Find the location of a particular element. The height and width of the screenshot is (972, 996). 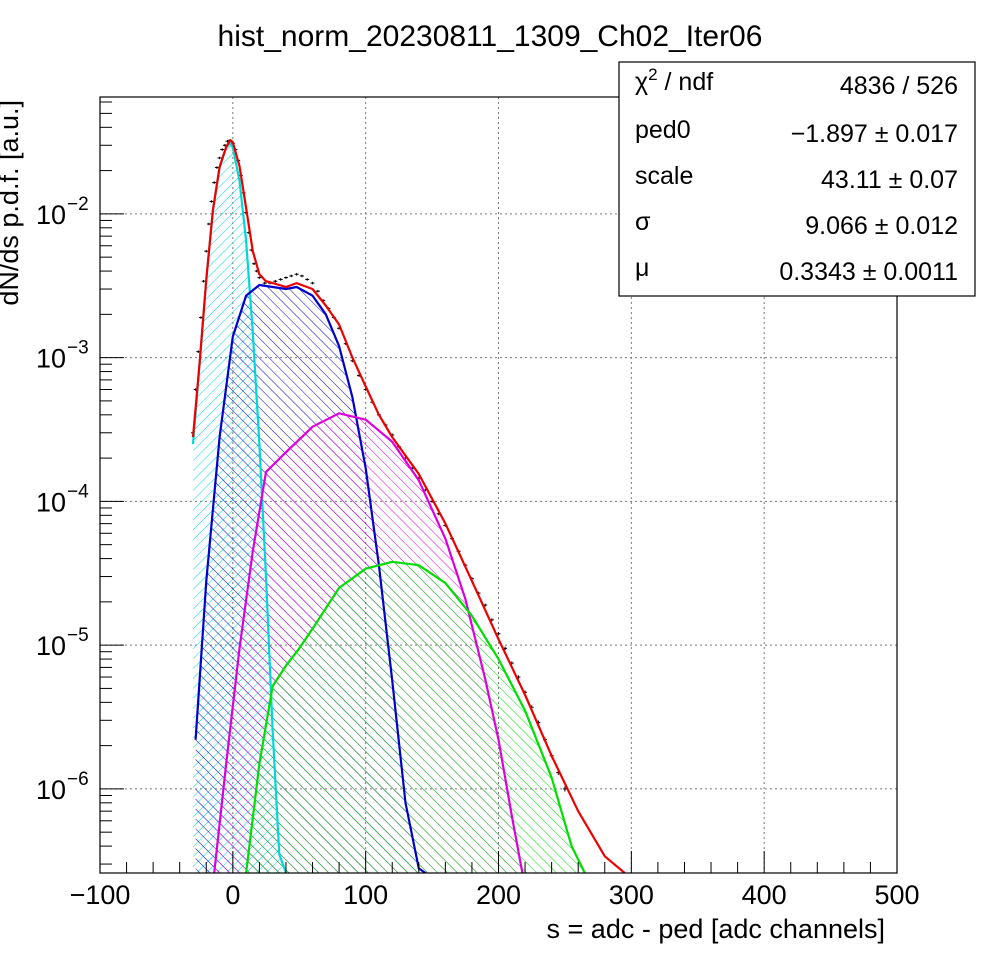

x-axis-label: s = adc - ped [adc channels] is located at coordinates (716, 929).